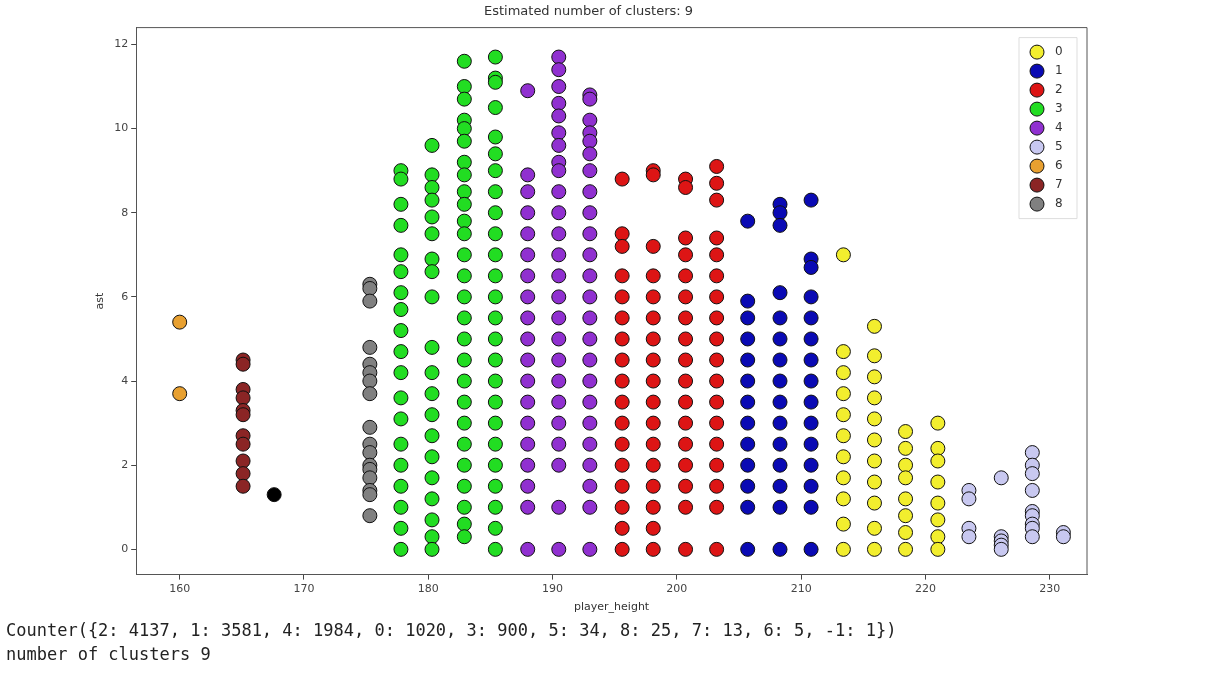  Describe the element at coordinates (925, 589) in the screenshot. I see `x-tick-label: 220` at that location.